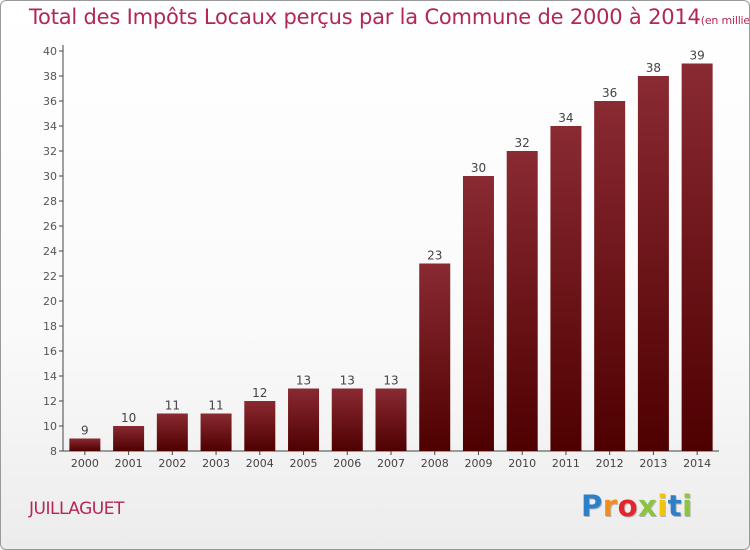 The height and width of the screenshot is (550, 750). Describe the element at coordinates (725, 20) in the screenshot. I see `chart-unit-label: (en milliers d'€)` at that location.